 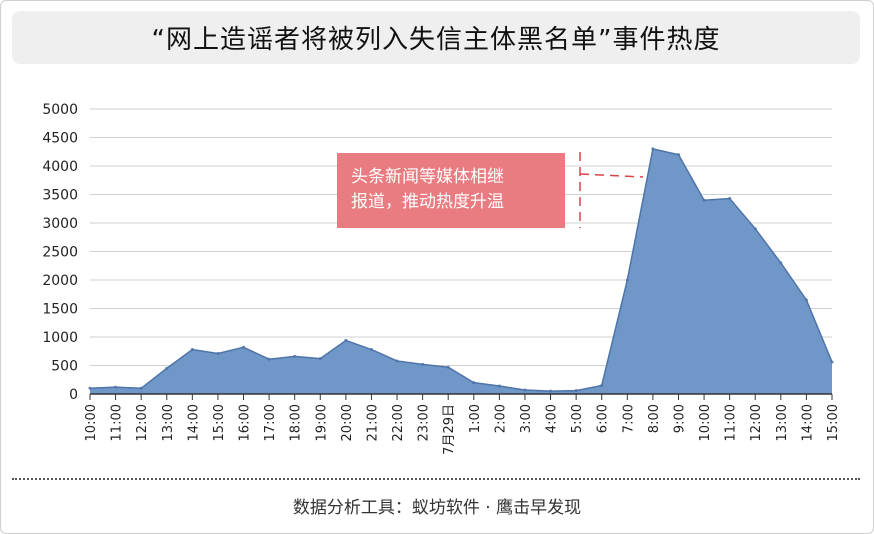 What do you see at coordinates (437, 507) in the screenshot?
I see `data-source-note: 数据分析工具：蚁坊软件 · 鹰击早发现` at bounding box center [437, 507].